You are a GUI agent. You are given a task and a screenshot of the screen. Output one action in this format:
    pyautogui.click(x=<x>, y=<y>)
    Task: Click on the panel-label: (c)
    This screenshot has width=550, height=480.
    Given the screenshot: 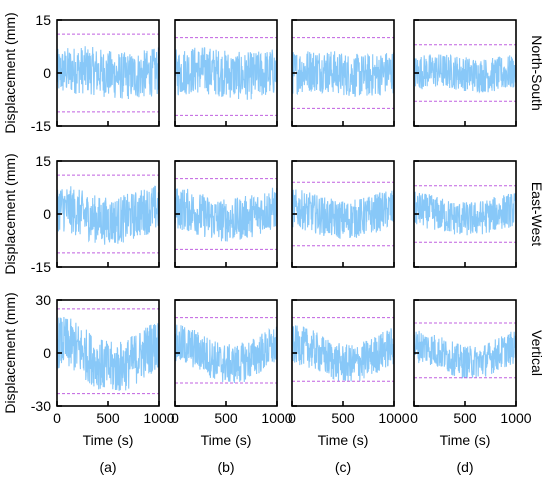 What is the action you would take?
    pyautogui.click(x=343, y=467)
    